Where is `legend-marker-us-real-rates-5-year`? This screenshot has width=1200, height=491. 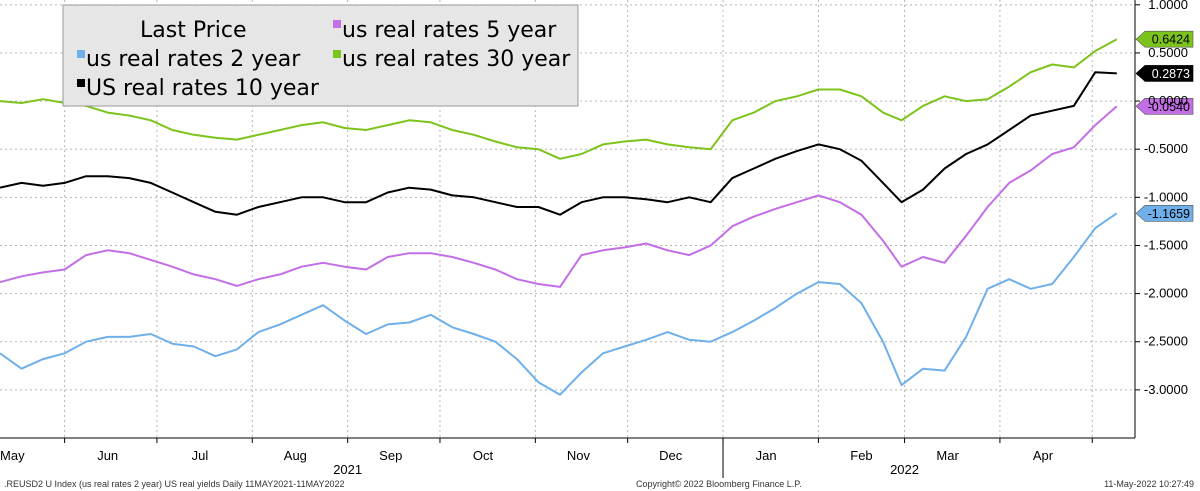 legend-marker-us-real-rates-5-year is located at coordinates (337, 24).